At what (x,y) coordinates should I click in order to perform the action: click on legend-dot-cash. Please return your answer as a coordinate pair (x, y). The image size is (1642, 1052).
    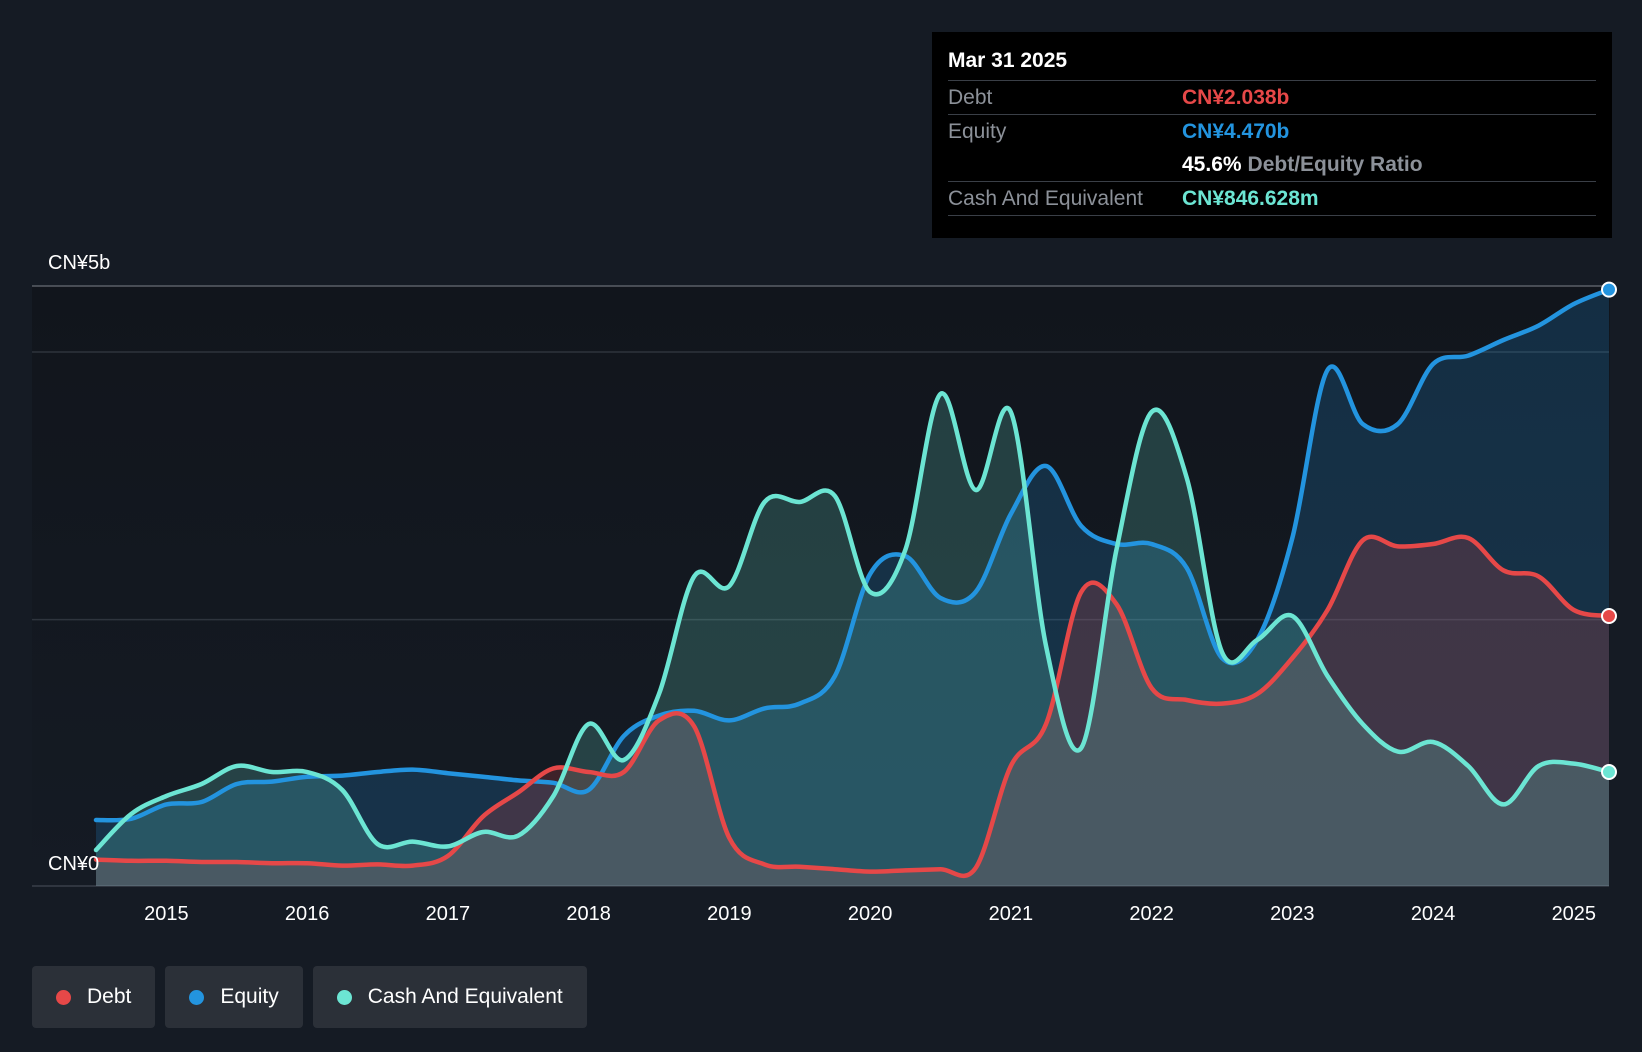
    Looking at the image, I should click on (344, 997).